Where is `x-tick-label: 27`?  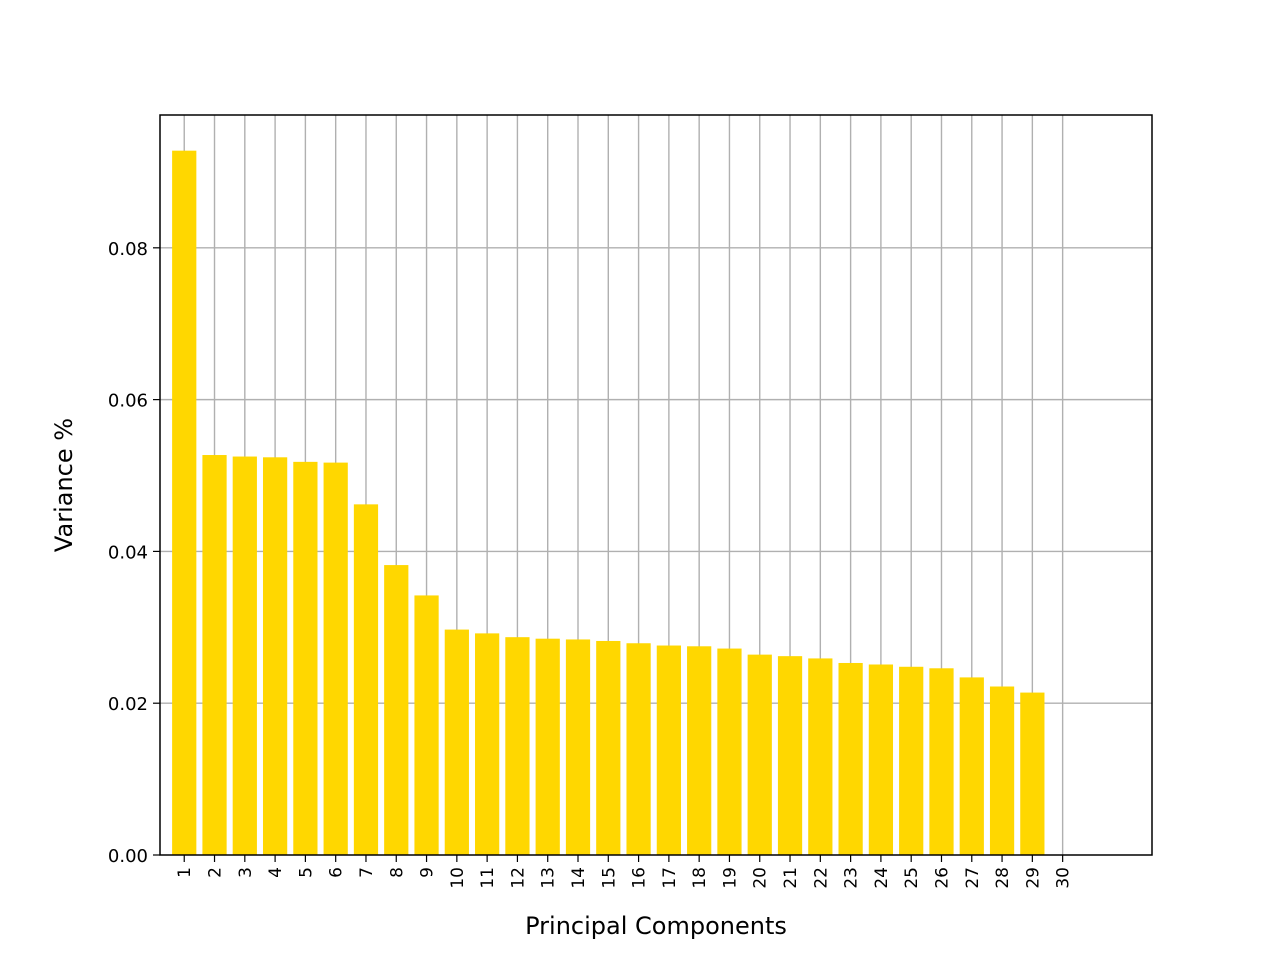 x-tick-label: 27 is located at coordinates (973, 878).